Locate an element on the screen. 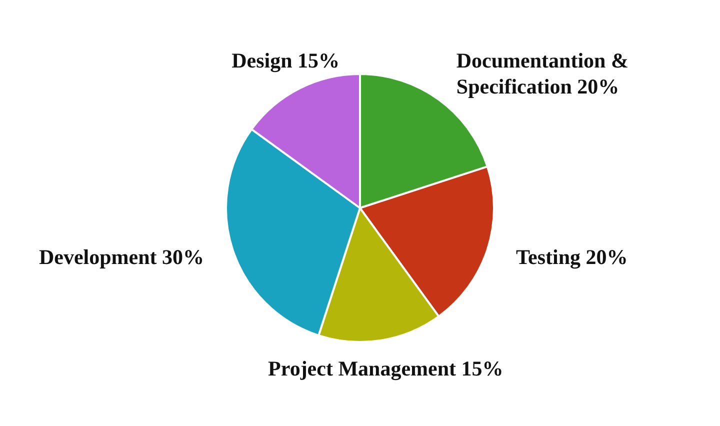  slice-label: Testing 20% is located at coordinates (572, 257).